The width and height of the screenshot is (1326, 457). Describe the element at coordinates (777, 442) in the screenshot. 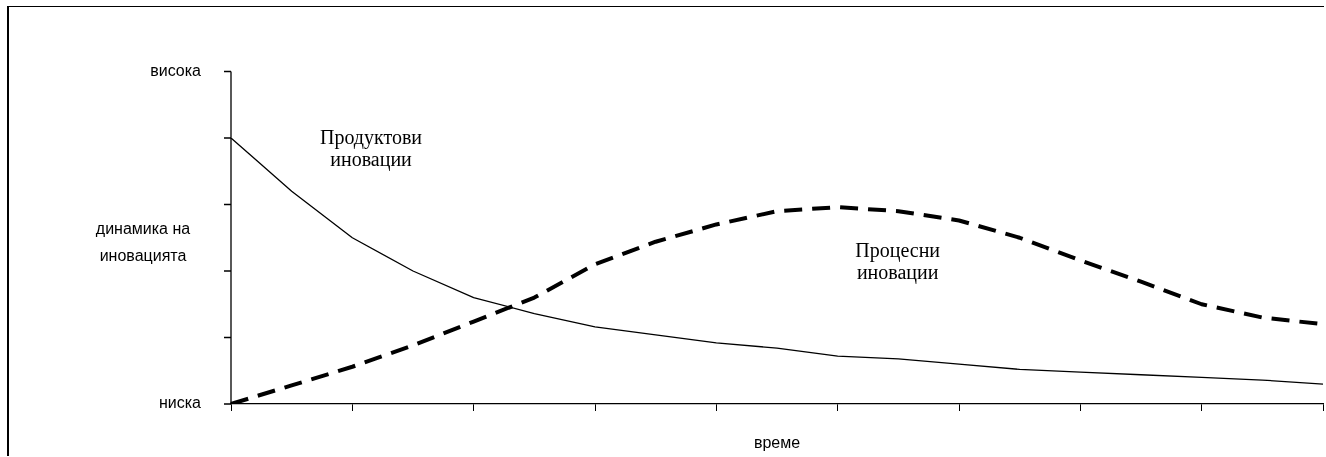

I see `x-axis-title: време` at that location.